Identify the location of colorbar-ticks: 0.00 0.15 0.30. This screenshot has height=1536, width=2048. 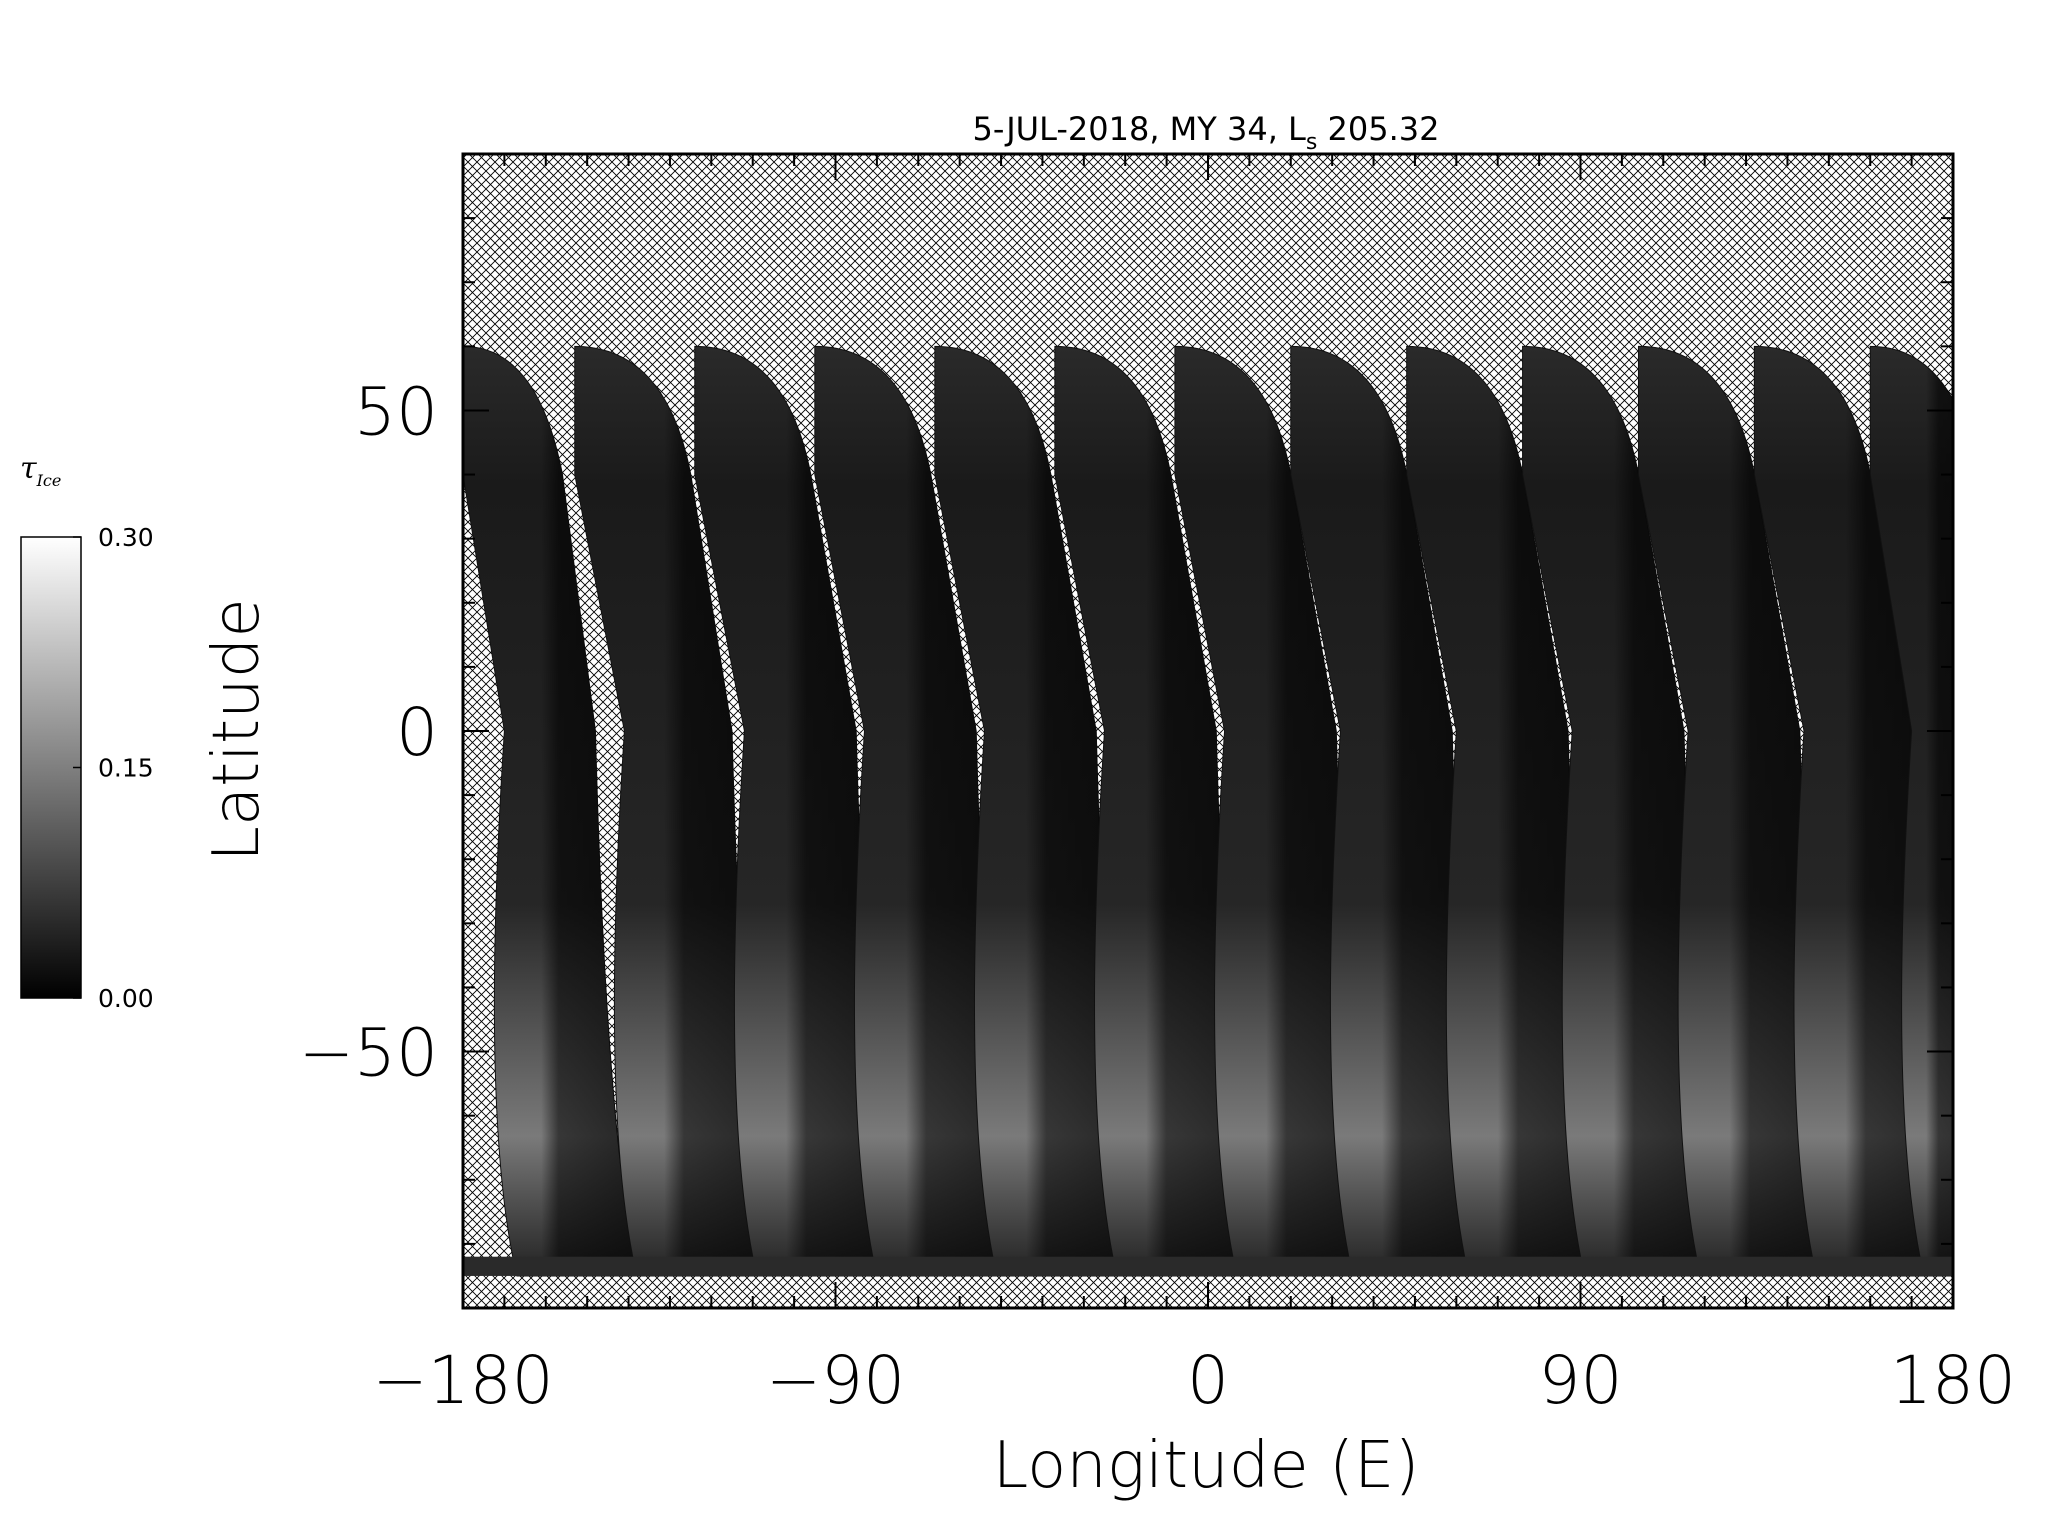
(113, 768).